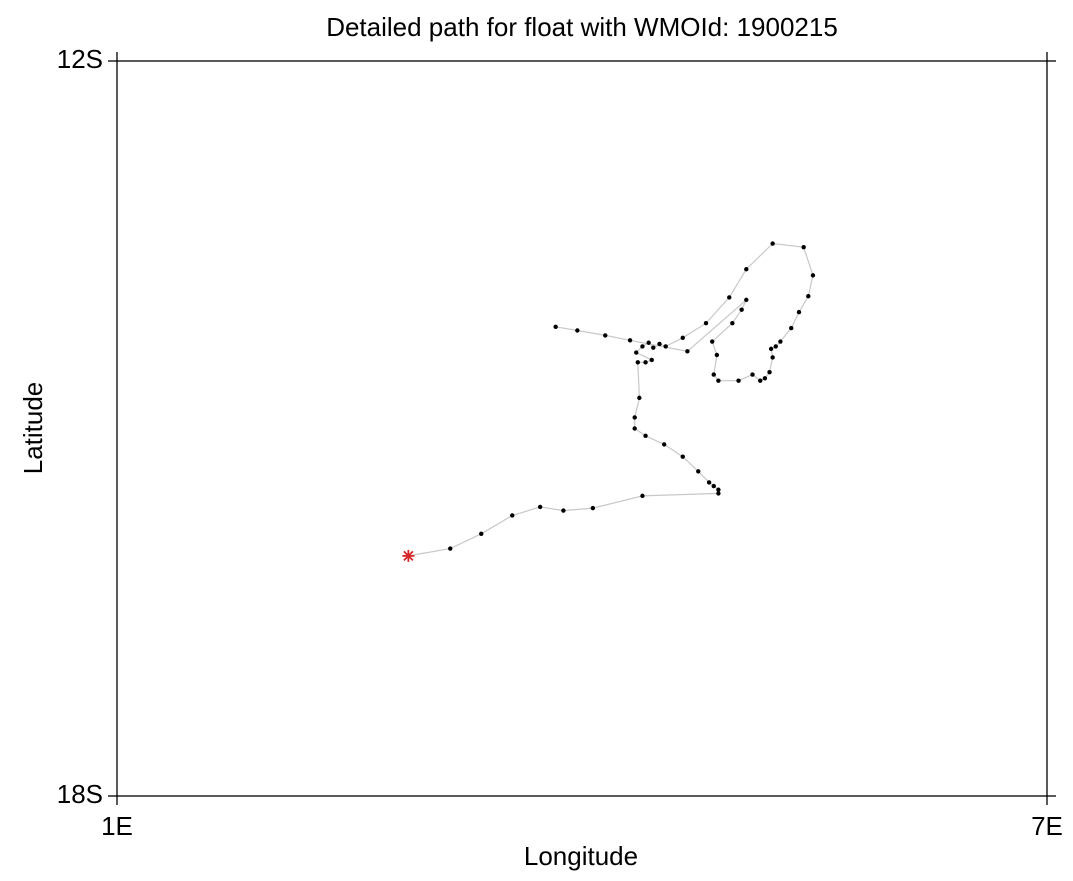 This screenshot has height=881, width=1073. Describe the element at coordinates (33, 428) in the screenshot. I see `y-axis-label: Latitude` at that location.